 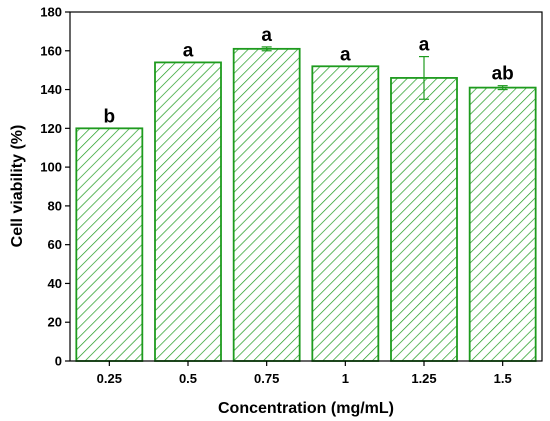 I want to click on significance-label-1: a, so click(x=345, y=54).